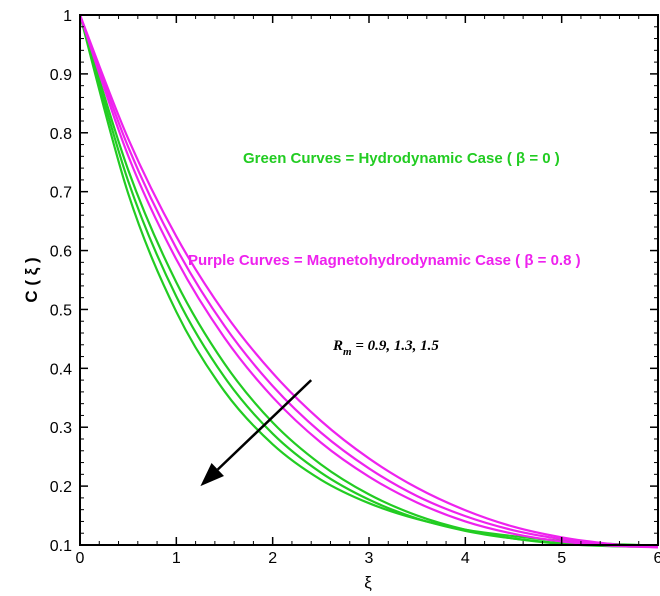  I want to click on y-tick-label: 0.9, so click(61, 75).